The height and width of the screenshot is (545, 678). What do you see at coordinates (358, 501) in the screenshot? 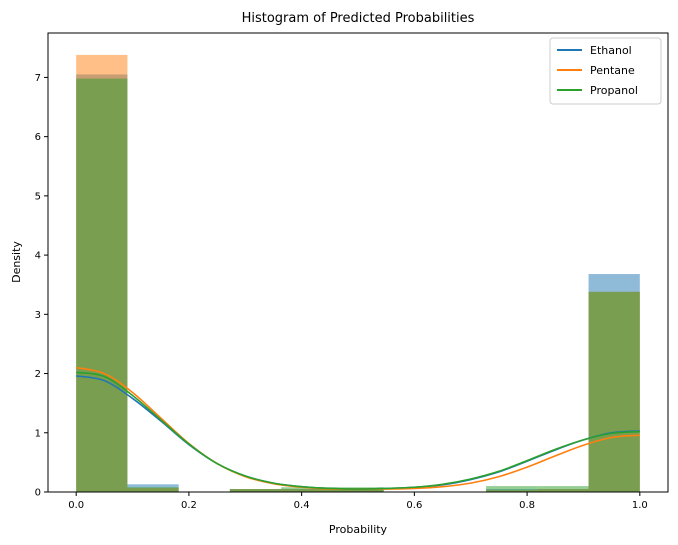
I see `x-axis: 0.0 0.2 0.4 0.6 0.8 1.0` at bounding box center [358, 501].